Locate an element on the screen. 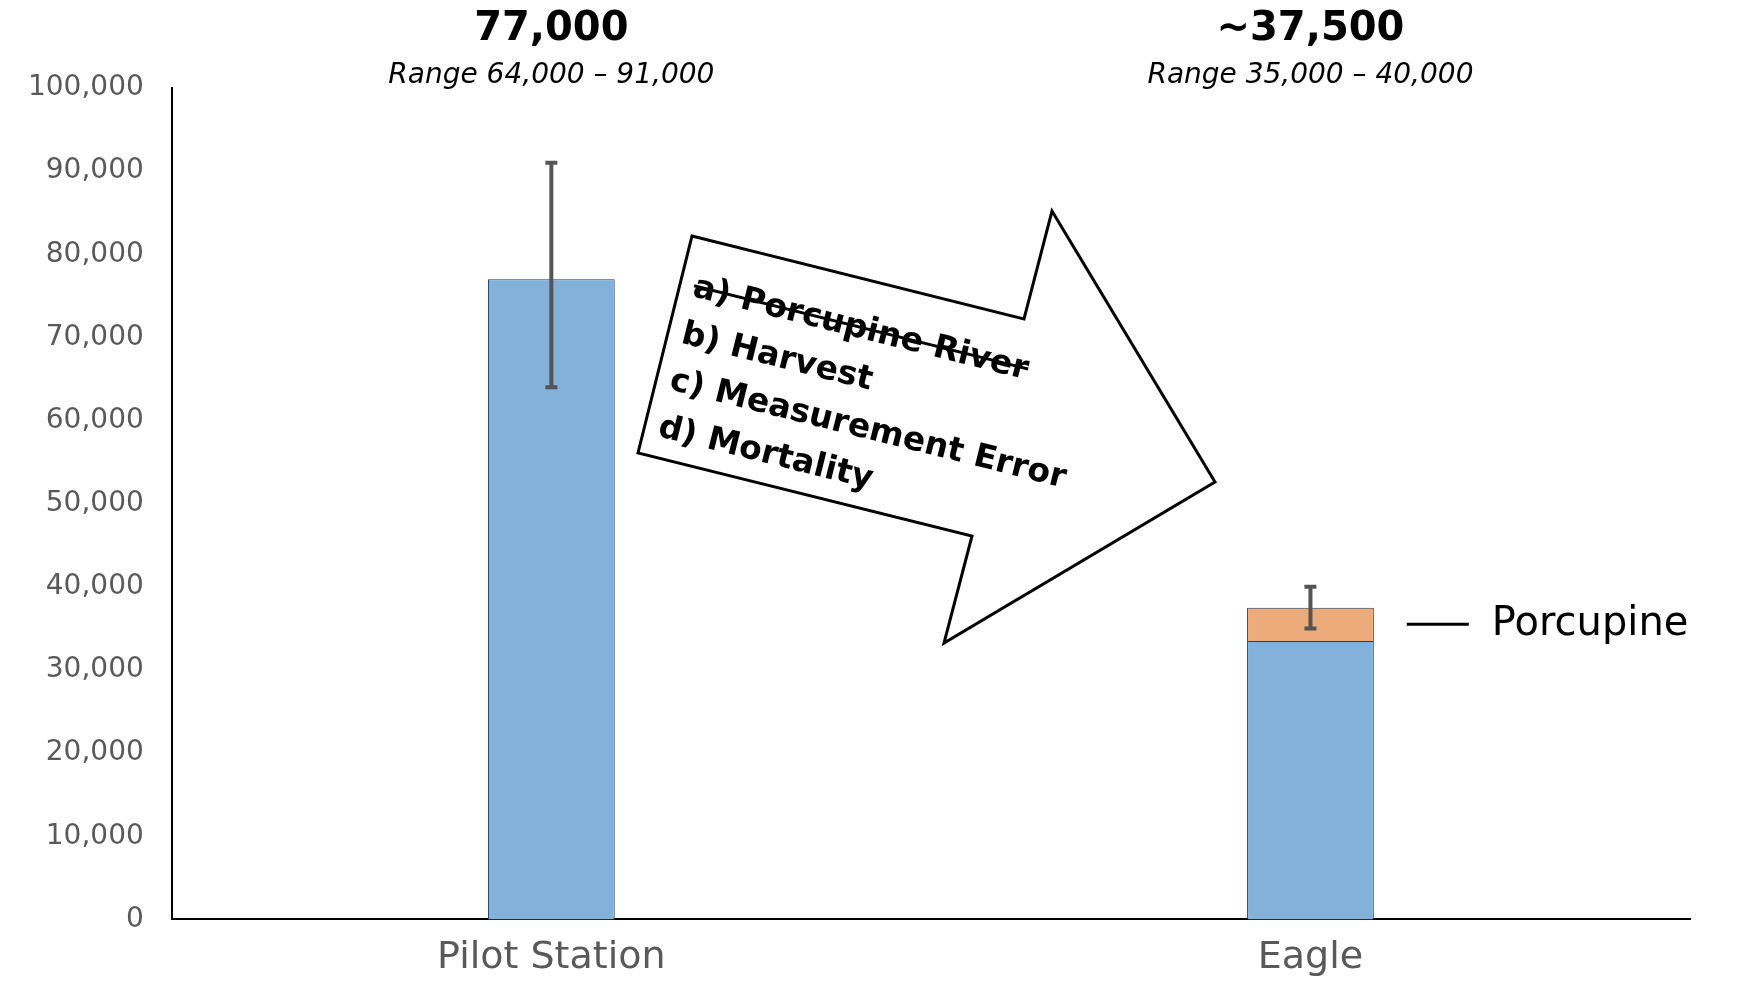 Image resolution: width=1744 pixels, height=997 pixels. y-tick-label: 50,000 is located at coordinates (94, 501).